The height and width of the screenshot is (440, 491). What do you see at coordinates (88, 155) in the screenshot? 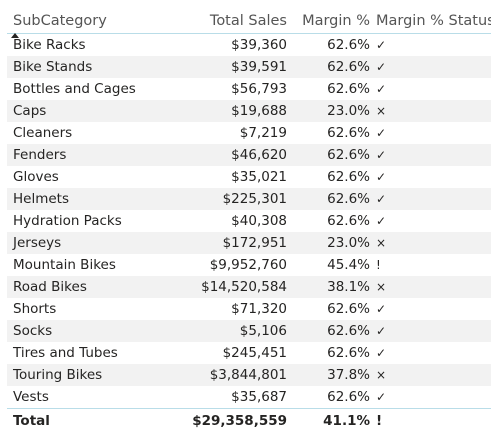
I see `subcategory-cell: Fenders` at bounding box center [88, 155].